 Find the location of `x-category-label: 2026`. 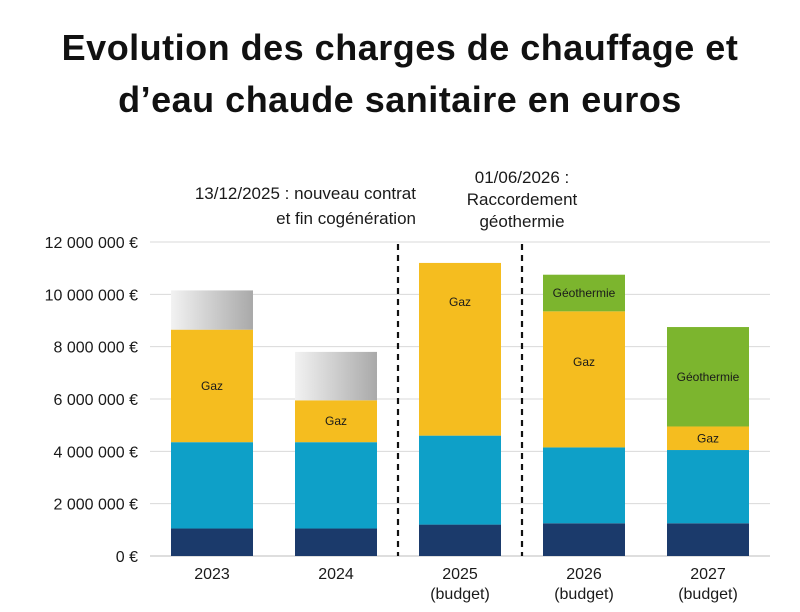

x-category-label: 2026 is located at coordinates (584, 574).